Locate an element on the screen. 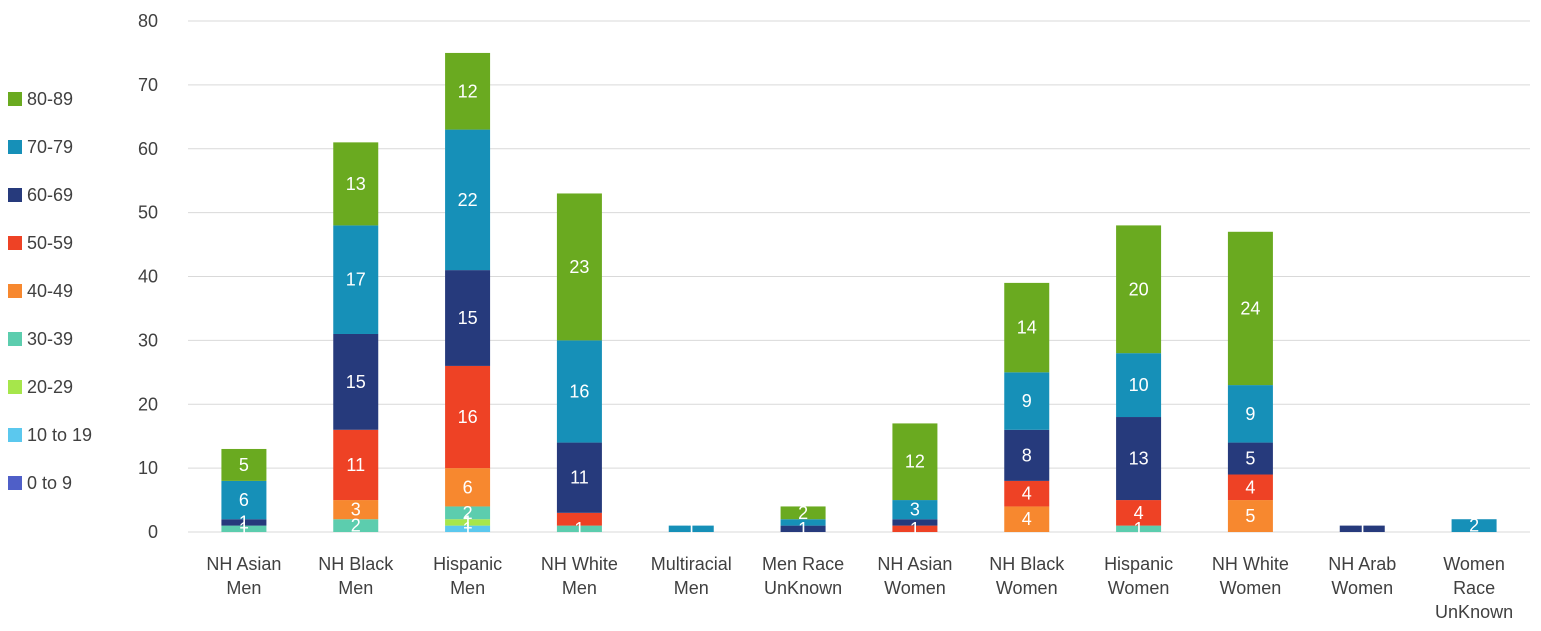 The image size is (1541, 631). x-tick-label: NH Black Men is located at coordinates (356, 576).